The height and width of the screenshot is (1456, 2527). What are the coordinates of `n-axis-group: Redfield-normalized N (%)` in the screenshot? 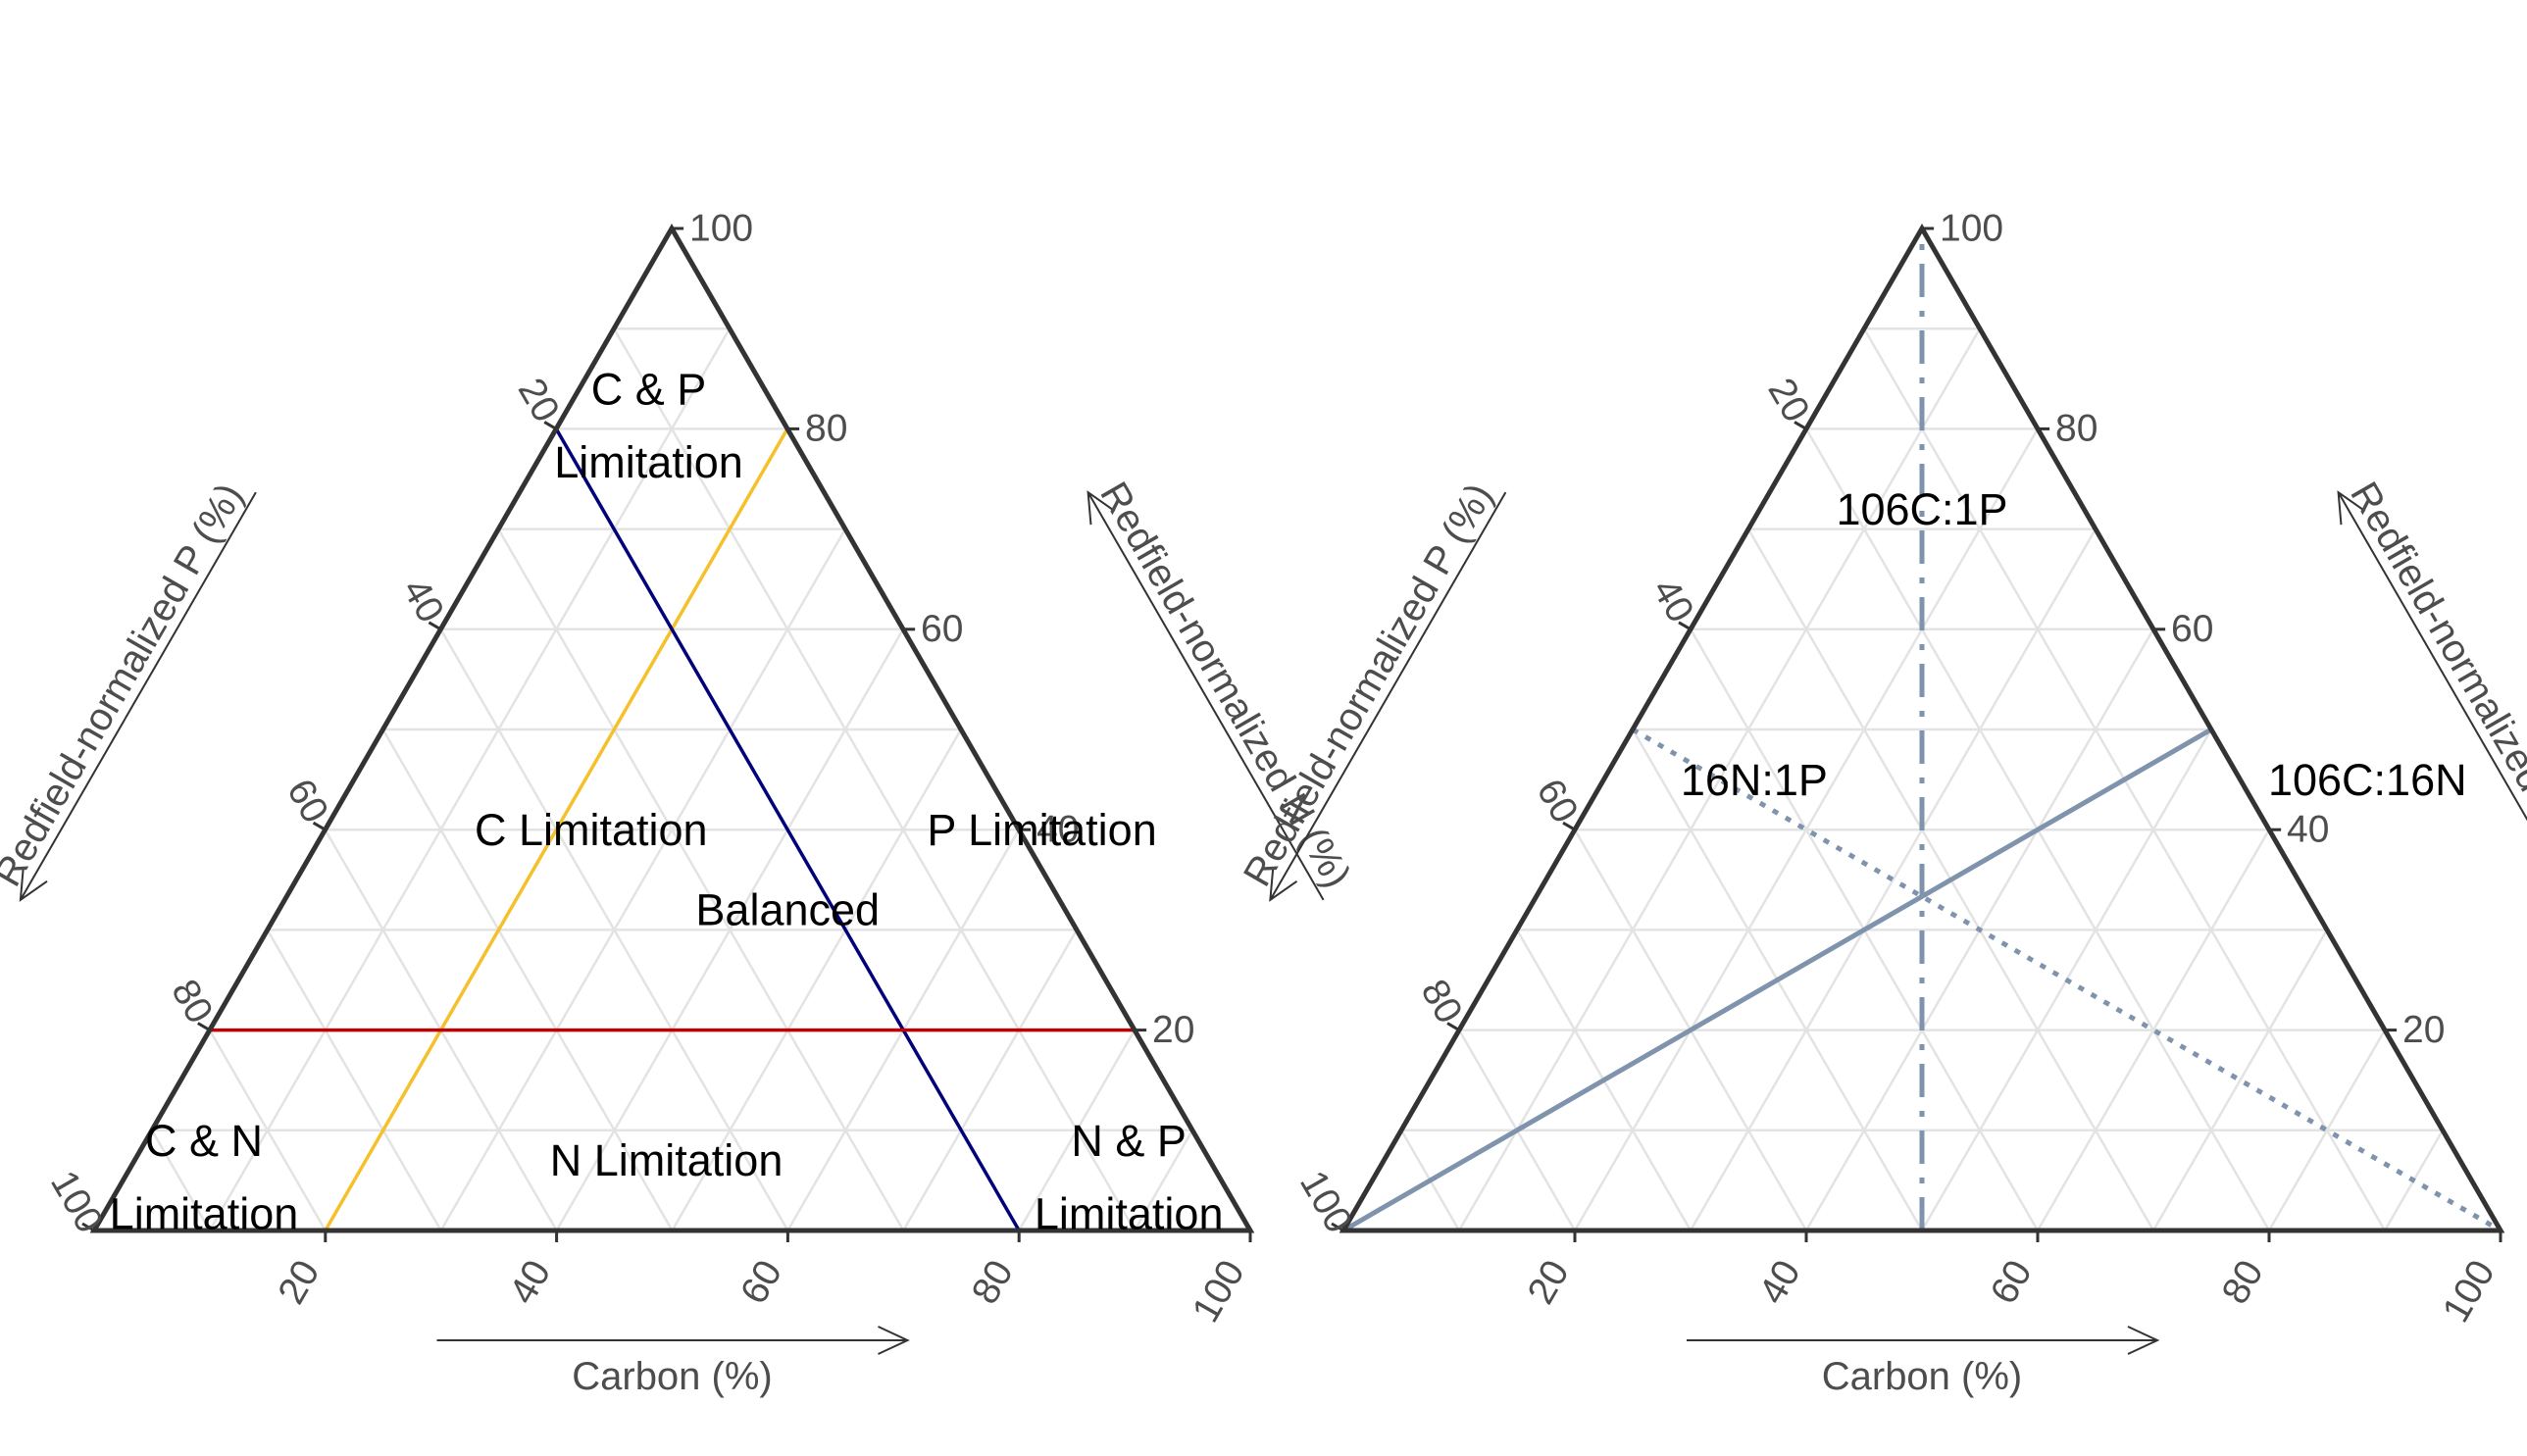 It's located at (2432, 688).